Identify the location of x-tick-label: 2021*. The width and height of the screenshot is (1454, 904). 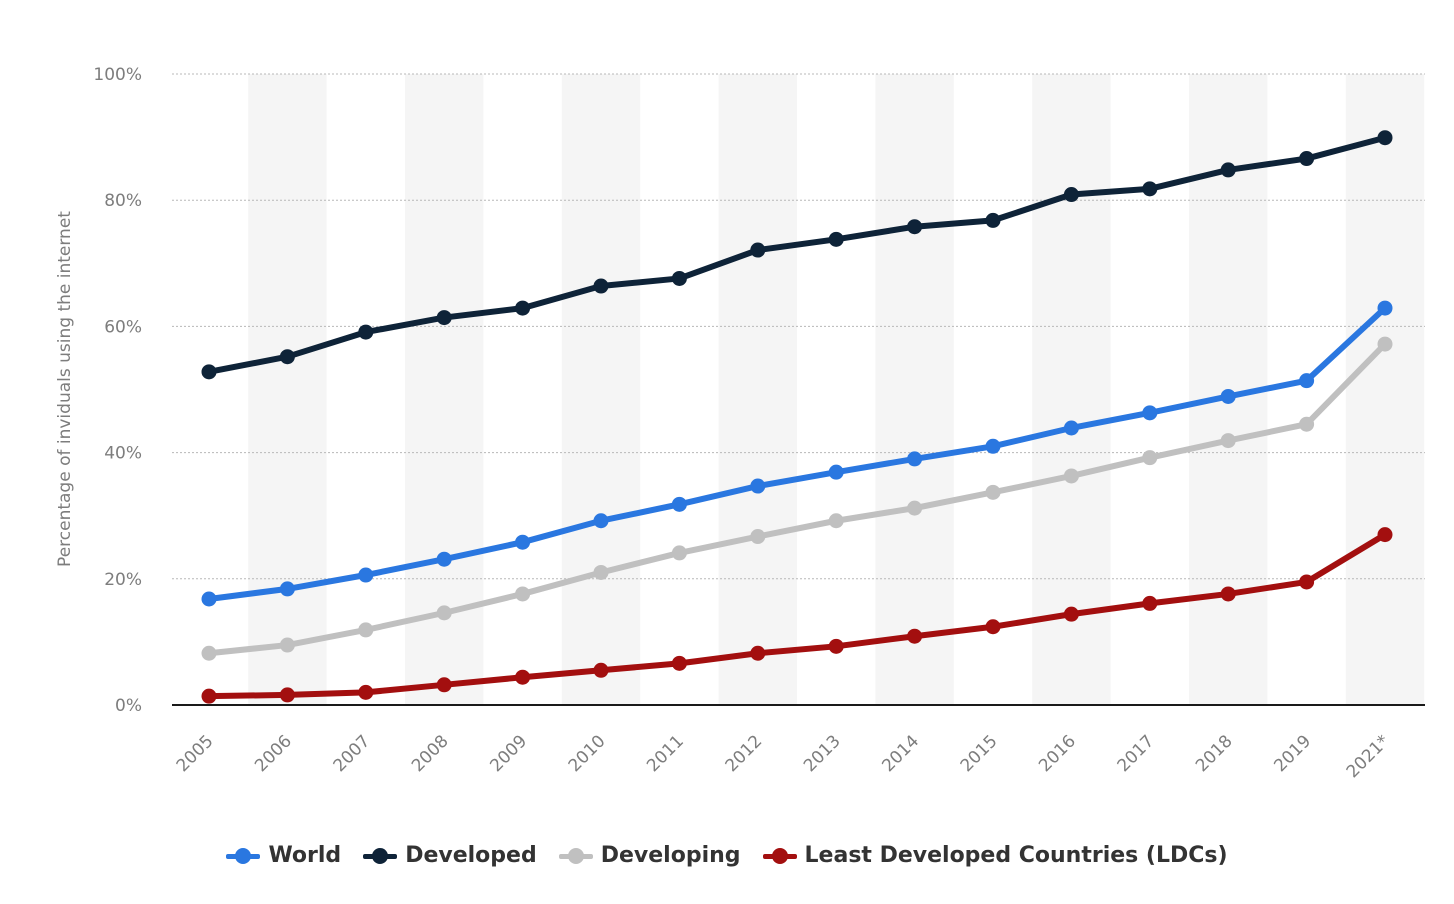
(1368, 756).